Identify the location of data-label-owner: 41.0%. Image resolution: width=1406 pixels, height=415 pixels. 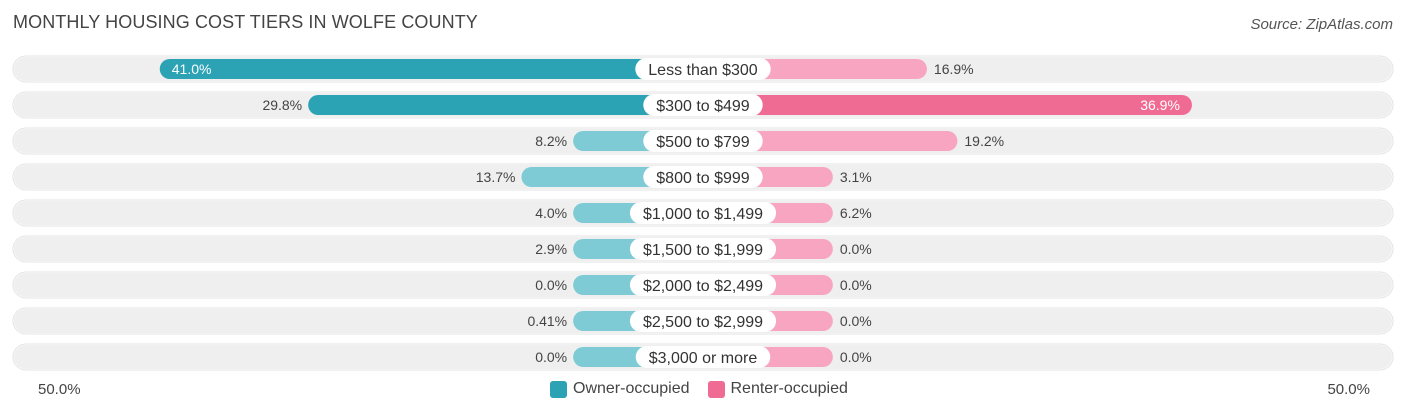
(192, 69).